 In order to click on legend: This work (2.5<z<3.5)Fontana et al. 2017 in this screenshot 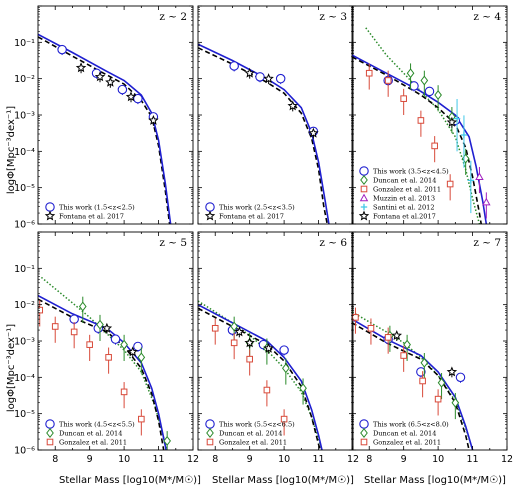, I will do `click(249, 211)`.